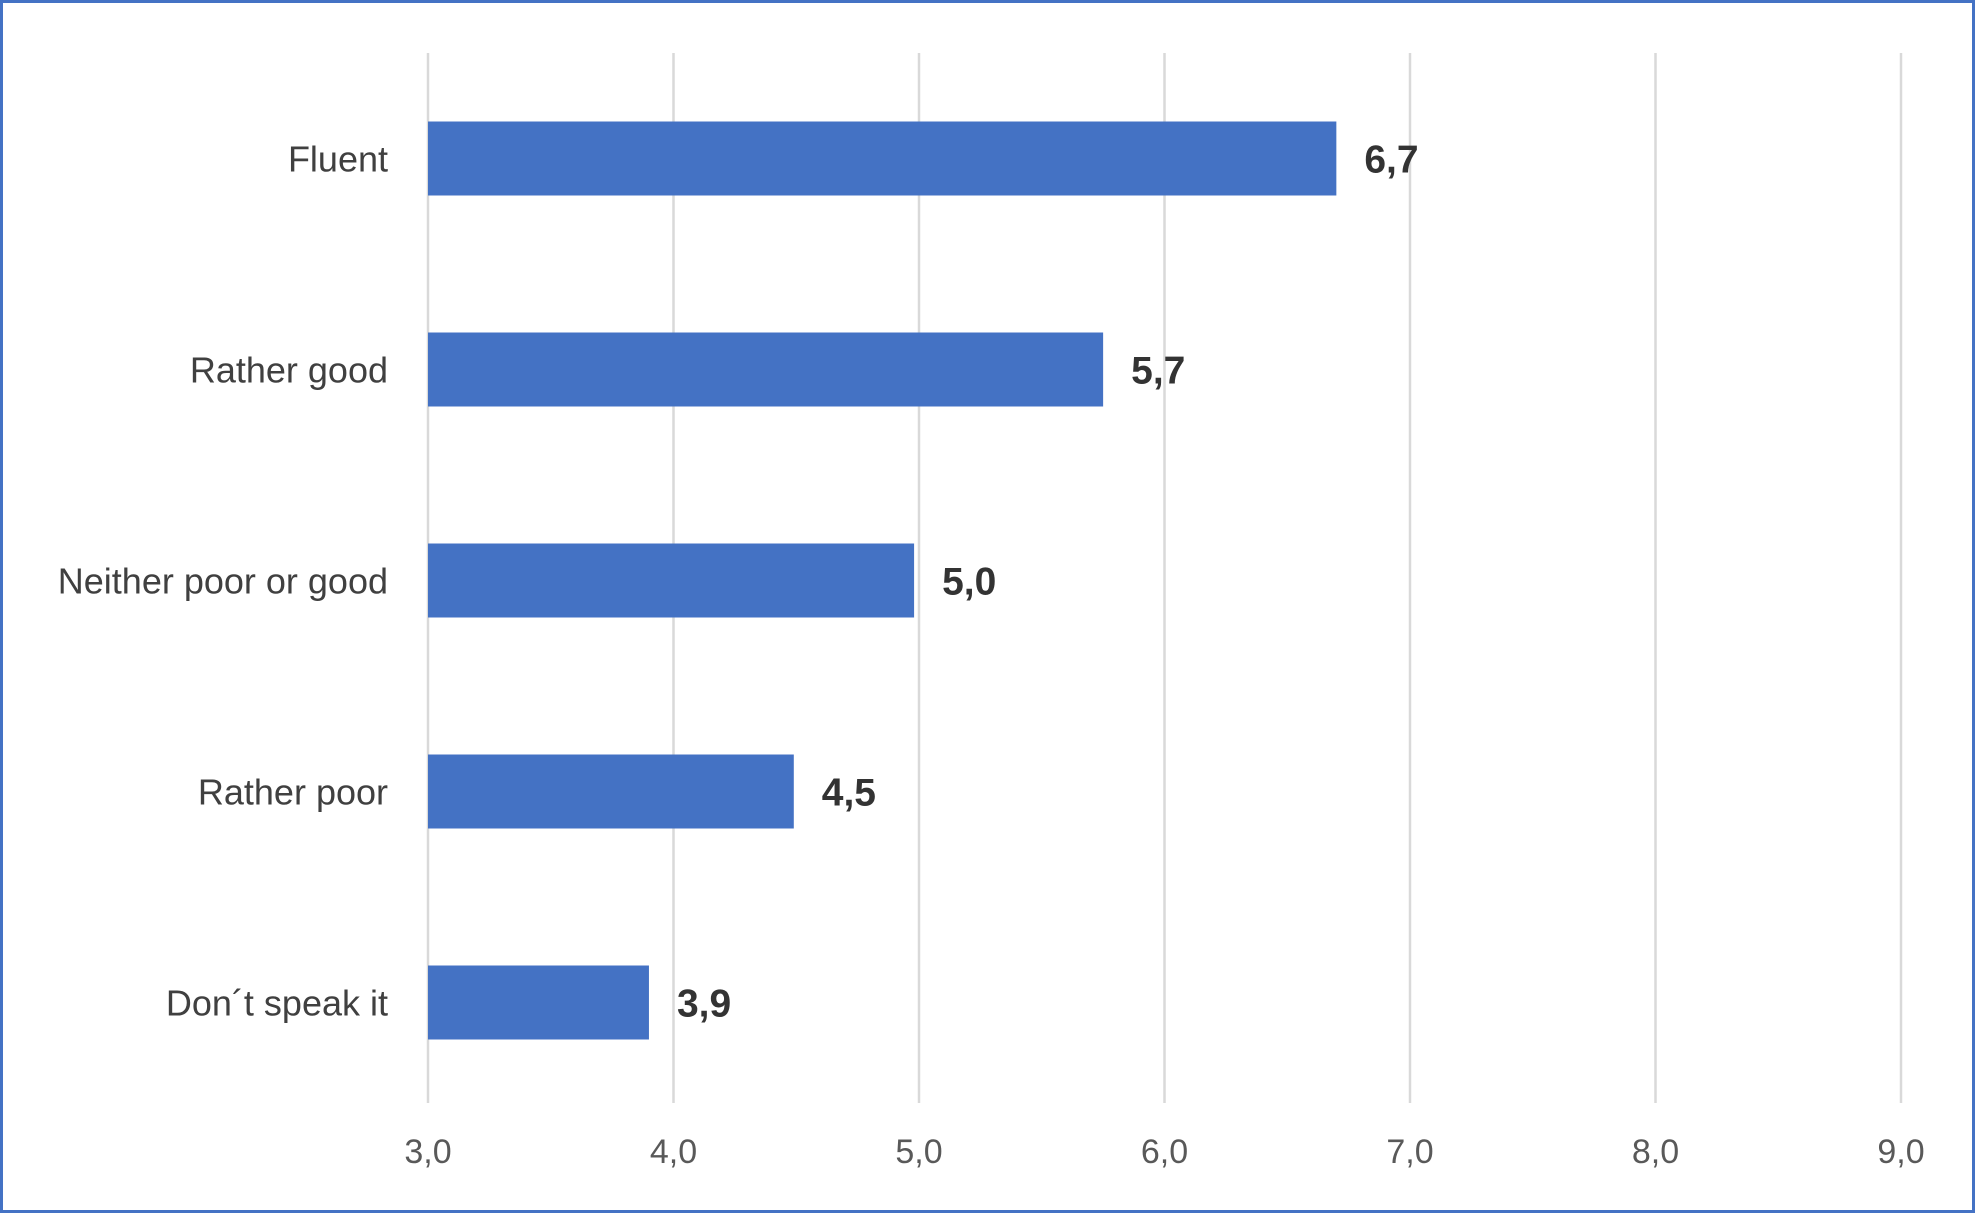 This screenshot has height=1216, width=1975. Describe the element at coordinates (427, 1152) in the screenshot. I see `x-tick-label: 3,0` at that location.